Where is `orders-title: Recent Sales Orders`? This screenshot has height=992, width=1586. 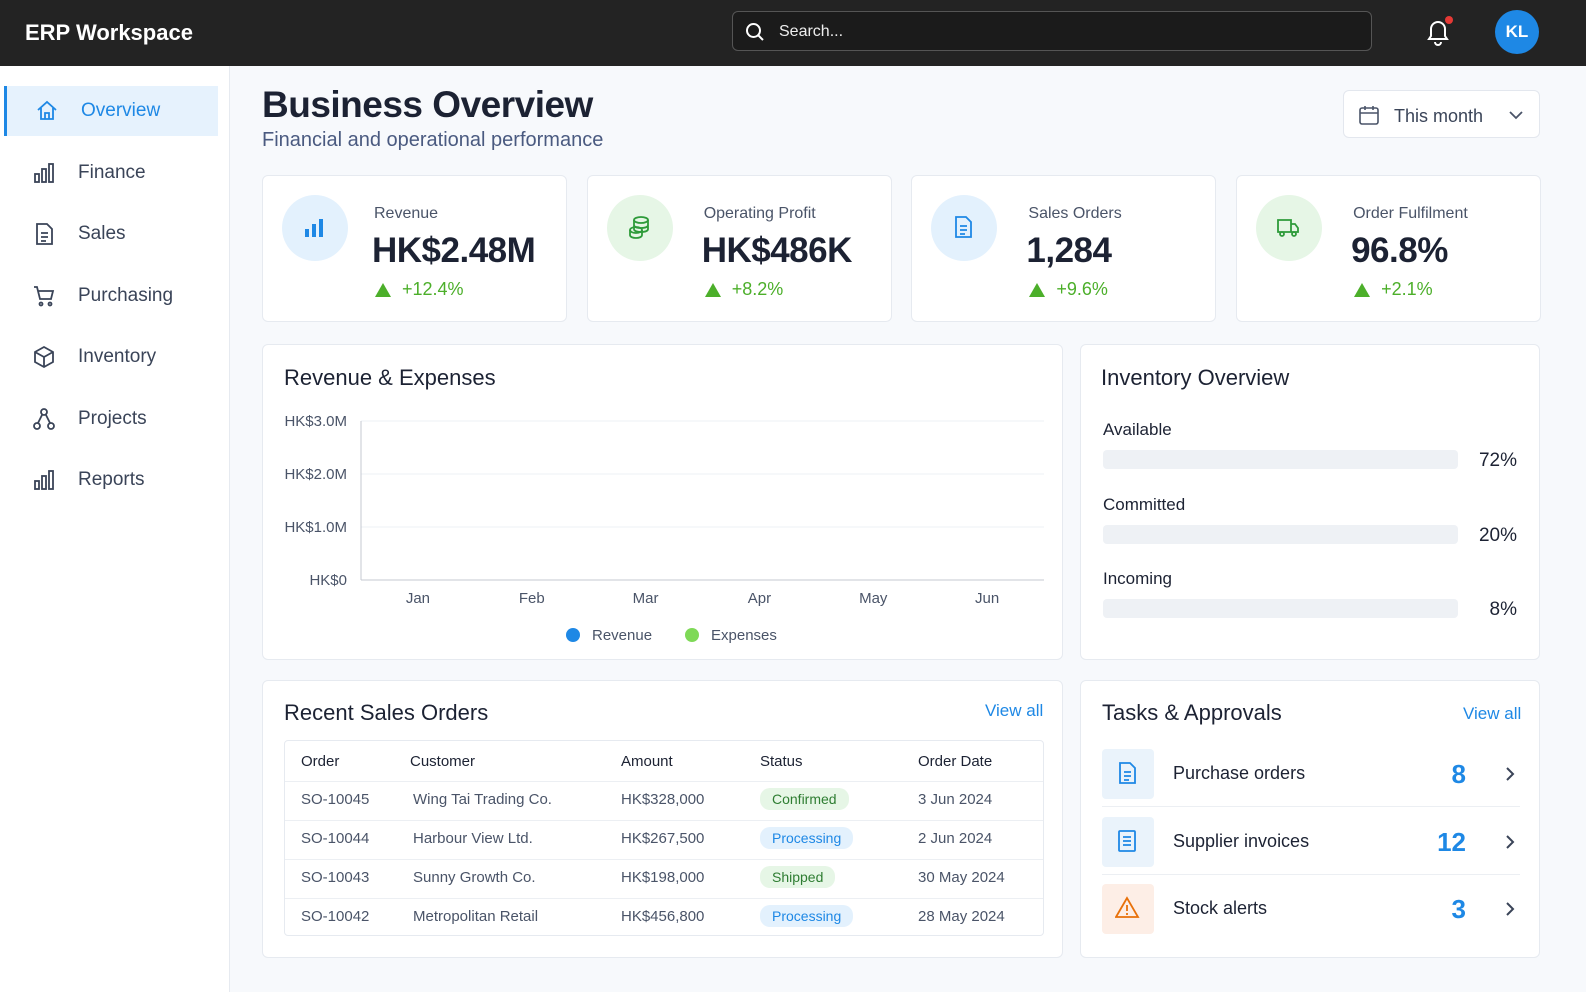
orders-title: Recent Sales Orders is located at coordinates (386, 712).